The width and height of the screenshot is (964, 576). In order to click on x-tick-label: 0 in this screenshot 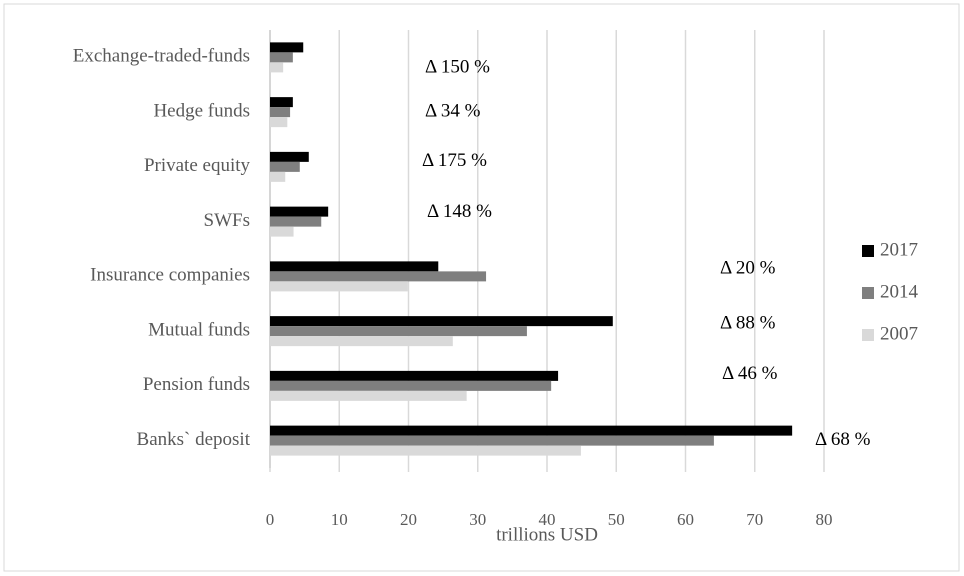, I will do `click(270, 519)`.